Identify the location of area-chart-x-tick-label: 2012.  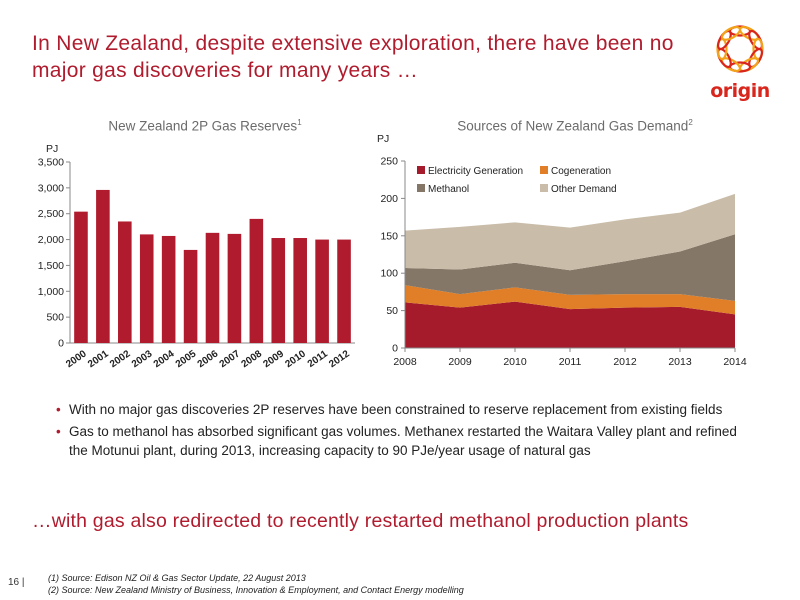
(625, 362).